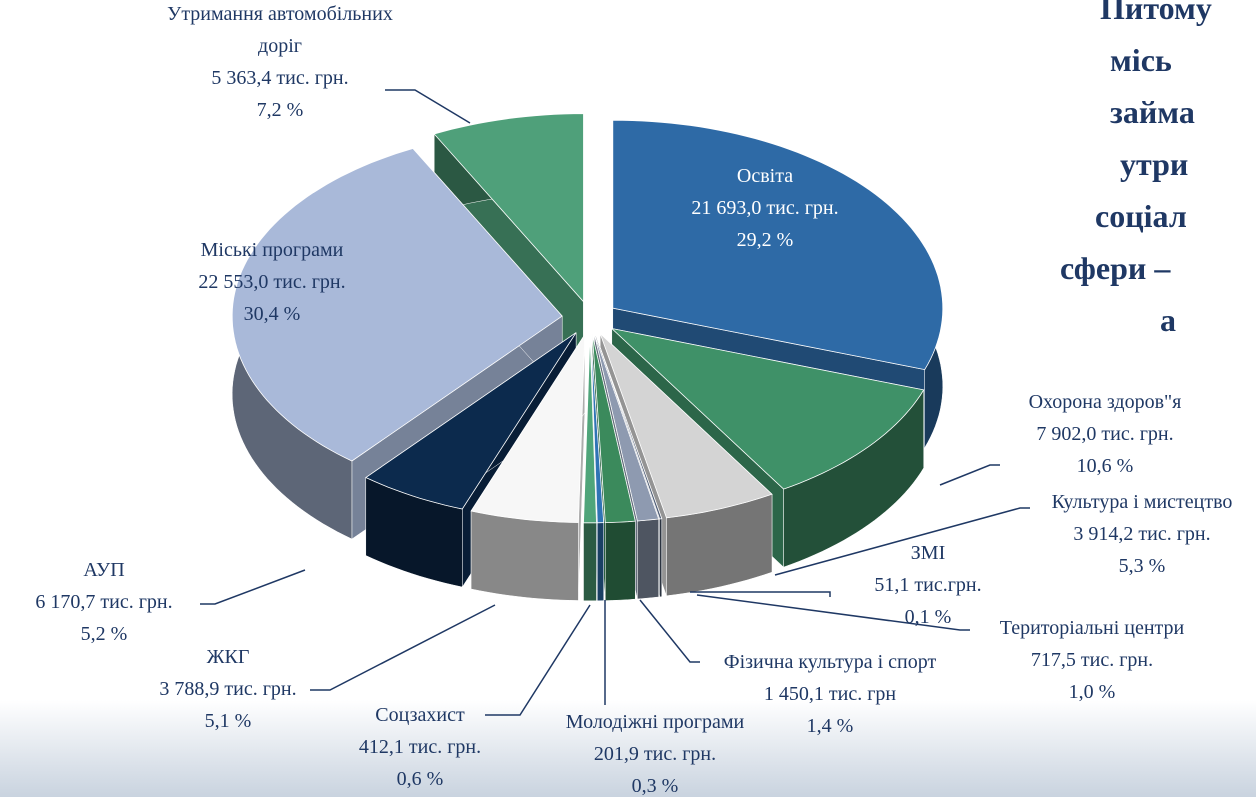  I want to click on category-label: Фізична культура і спорт, so click(830, 662).